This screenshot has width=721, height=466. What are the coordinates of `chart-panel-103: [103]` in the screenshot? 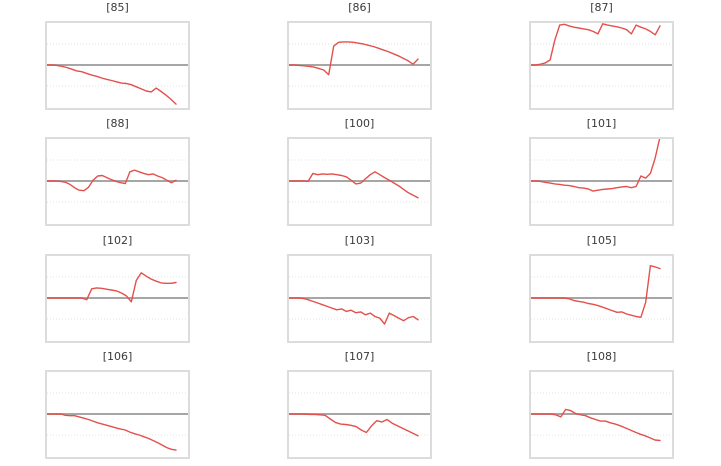 It's located at (359, 292).